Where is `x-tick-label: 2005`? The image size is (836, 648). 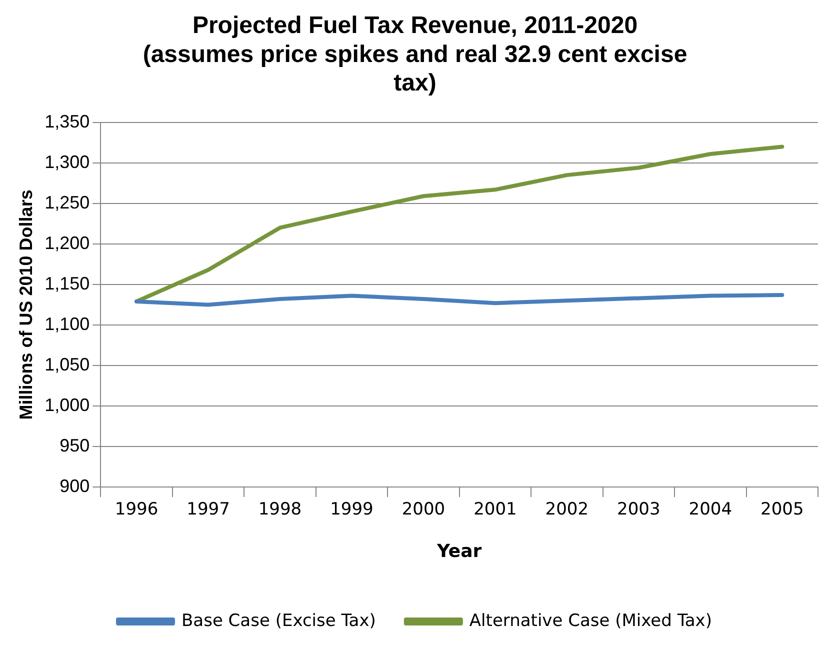 x-tick-label: 2005 is located at coordinates (782, 510).